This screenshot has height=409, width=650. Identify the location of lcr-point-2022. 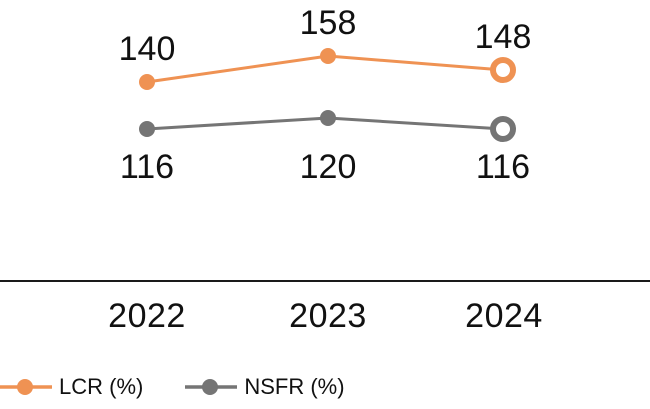
(147, 82).